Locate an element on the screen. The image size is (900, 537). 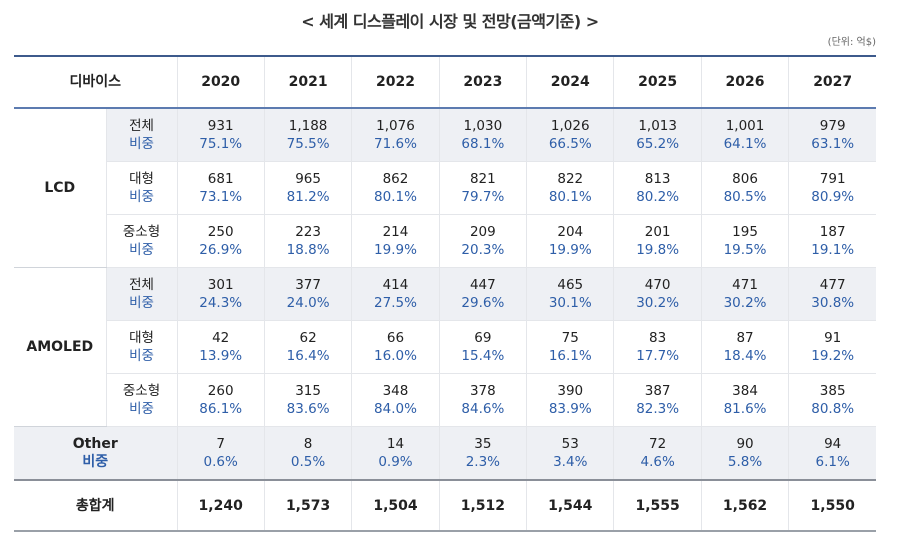
value-cell: 260 86.1% is located at coordinates (221, 400).